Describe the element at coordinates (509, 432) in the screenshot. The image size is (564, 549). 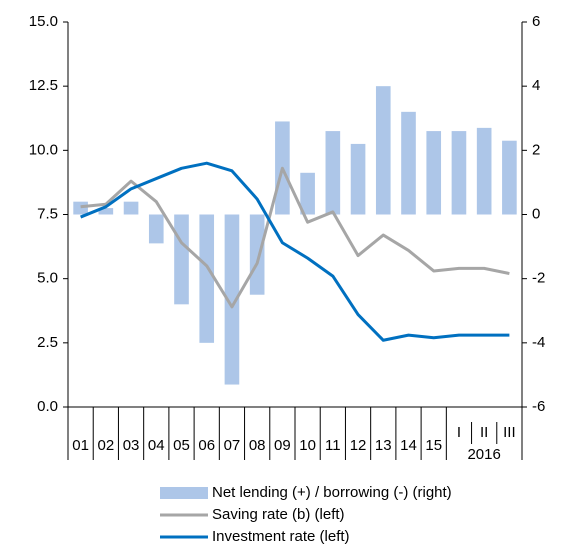
I see `x-tick-label: III` at that location.